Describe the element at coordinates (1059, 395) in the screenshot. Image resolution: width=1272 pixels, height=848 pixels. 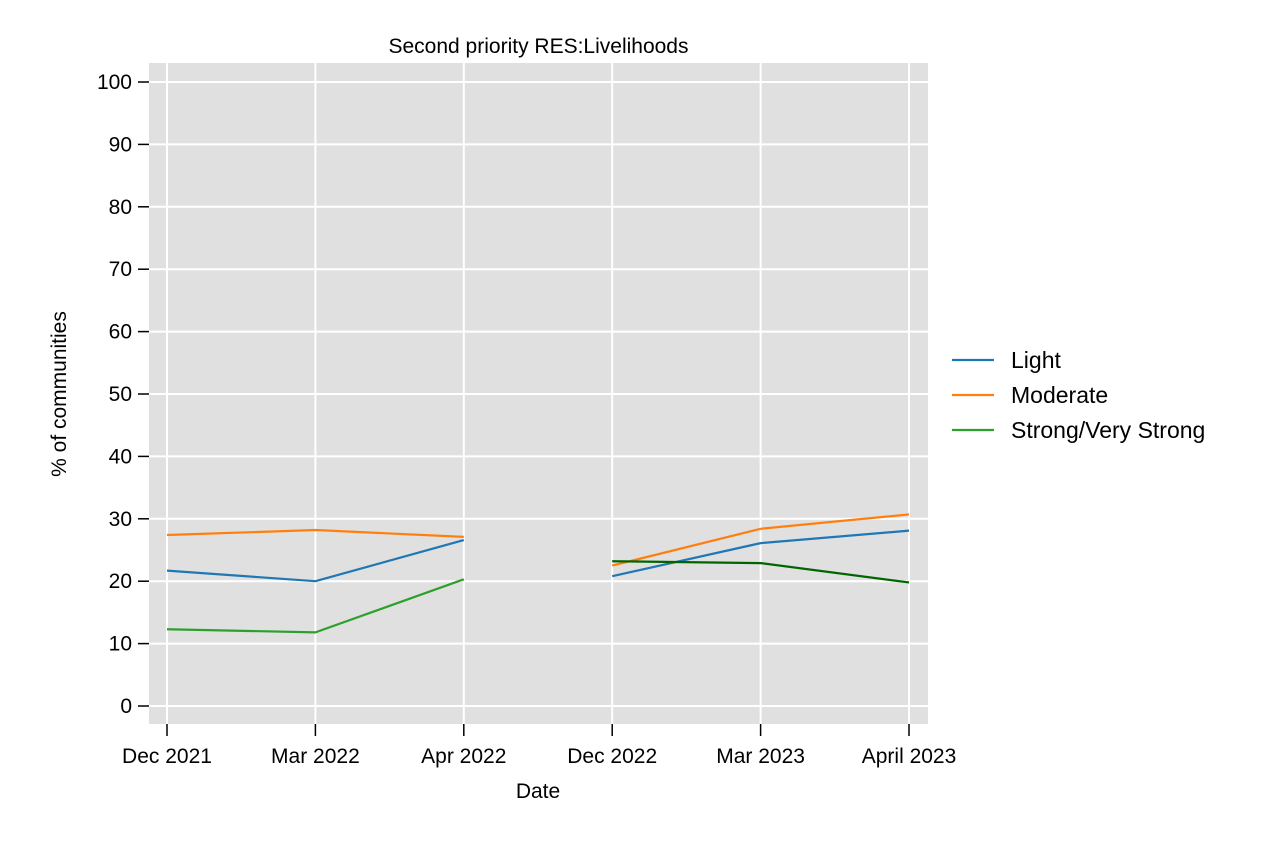
I see `legend-label: Moderate` at that location.